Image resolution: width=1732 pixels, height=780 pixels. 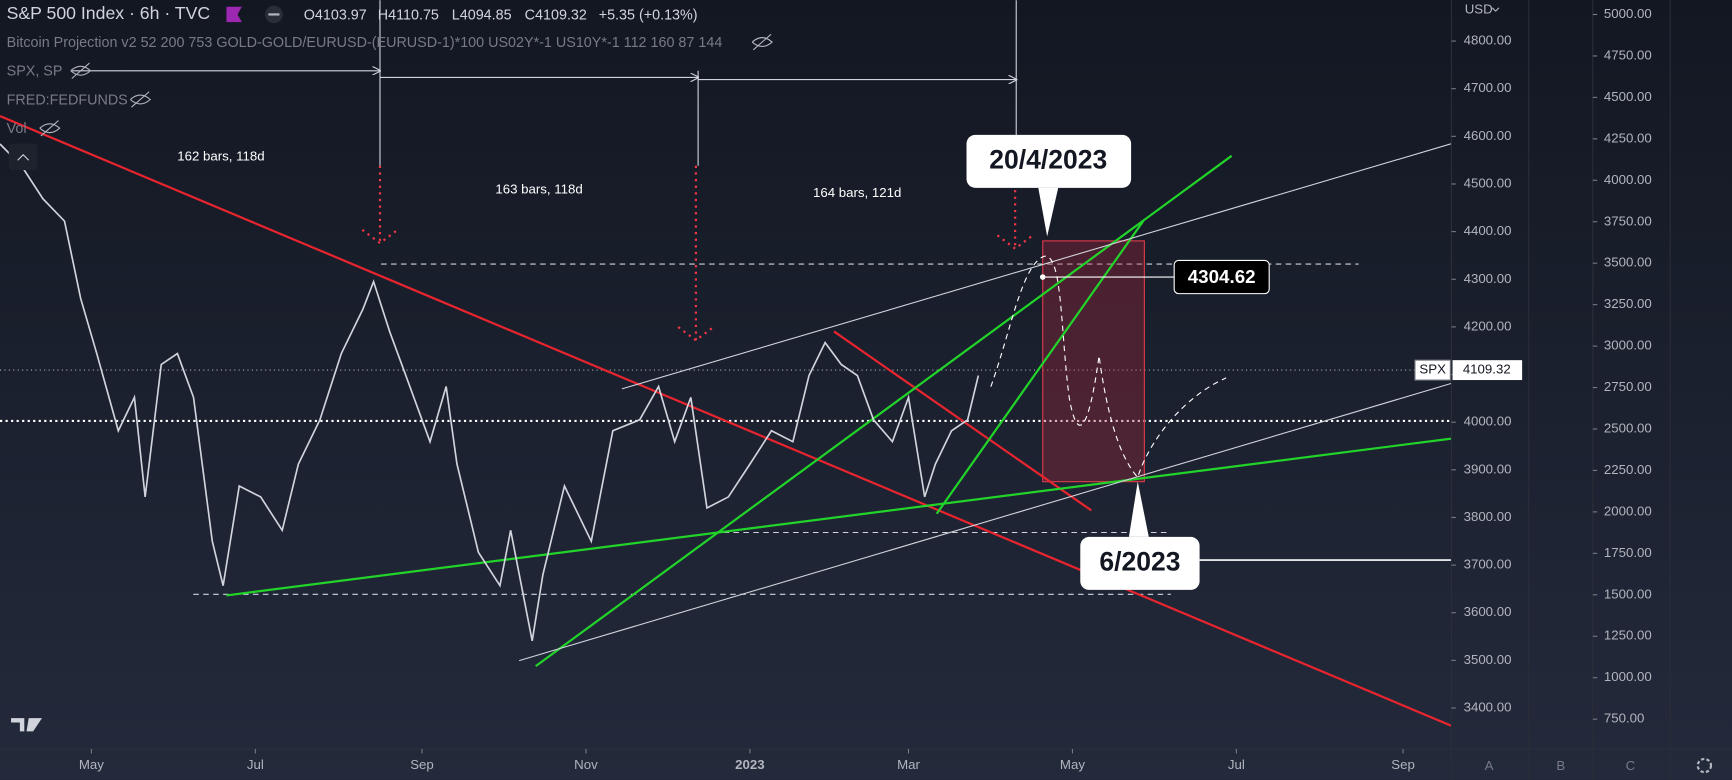 I want to click on eye-icons, so click(x=406, y=85).